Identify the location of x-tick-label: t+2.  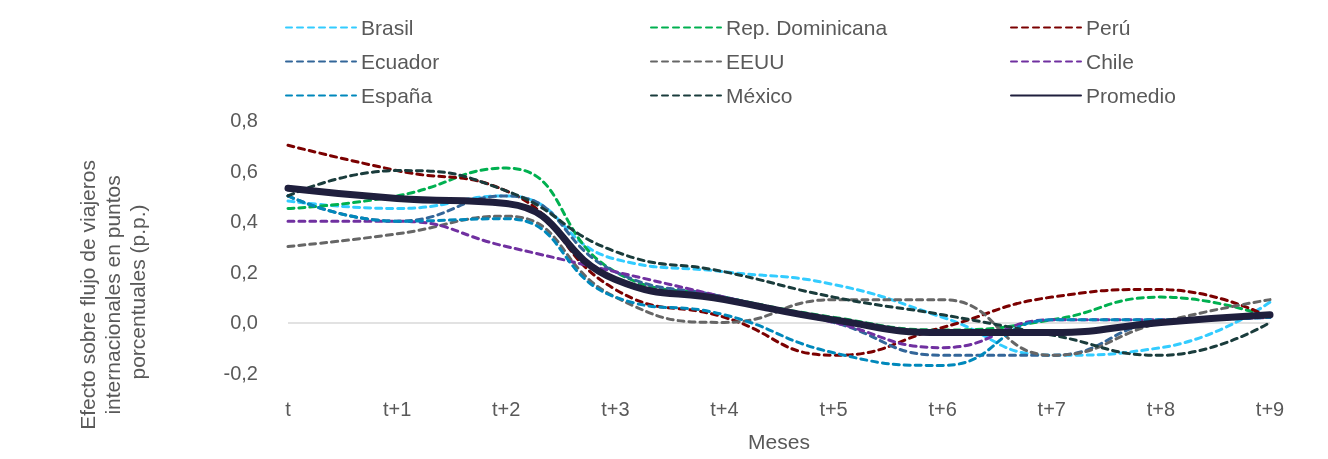
(506, 409).